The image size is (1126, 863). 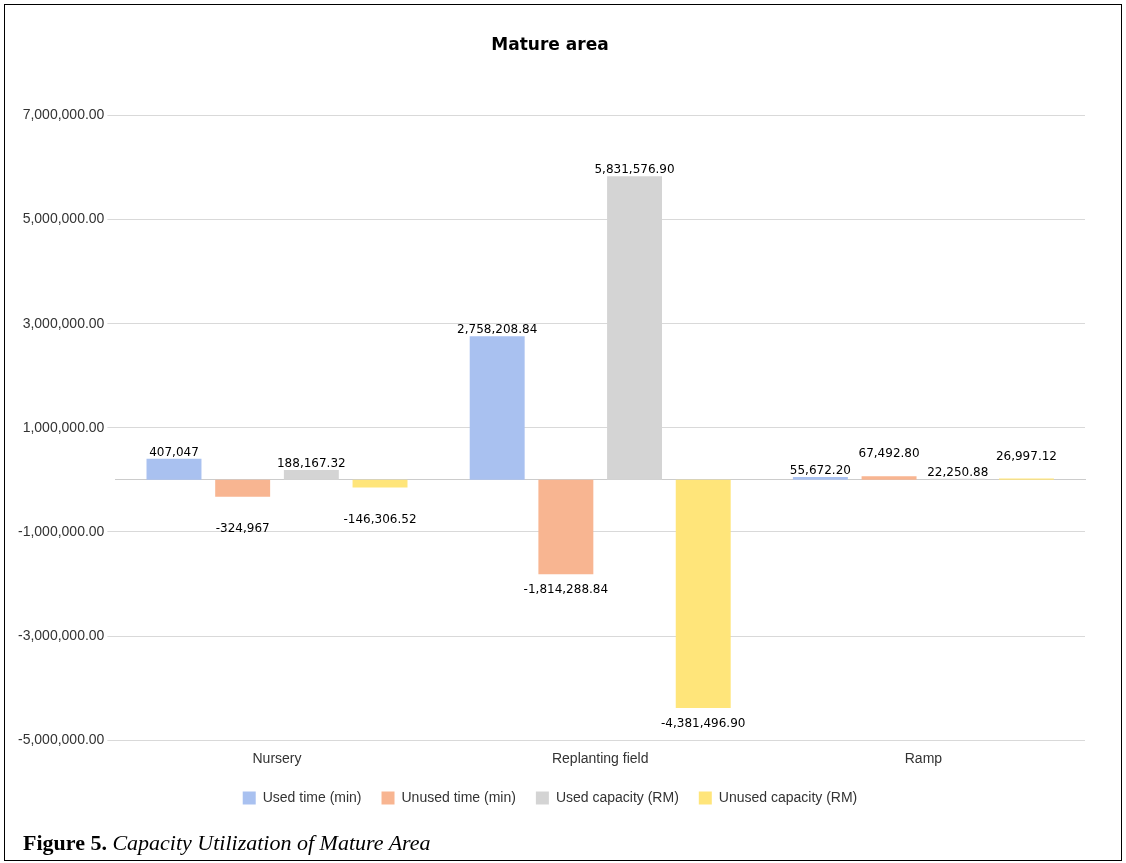 I want to click on y-tick-label: -1,000,000.00, so click(x=61, y=530).